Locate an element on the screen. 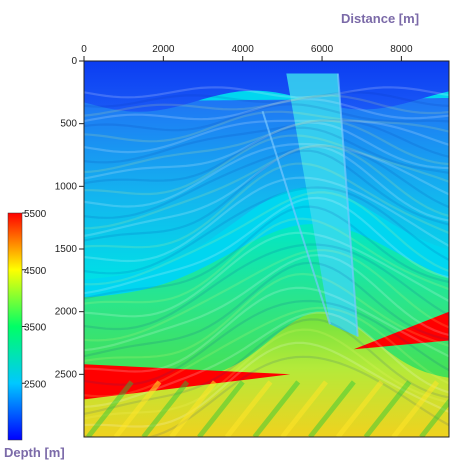 The width and height of the screenshot is (456, 462). y-tick-label: 2000 is located at coordinates (66, 312).